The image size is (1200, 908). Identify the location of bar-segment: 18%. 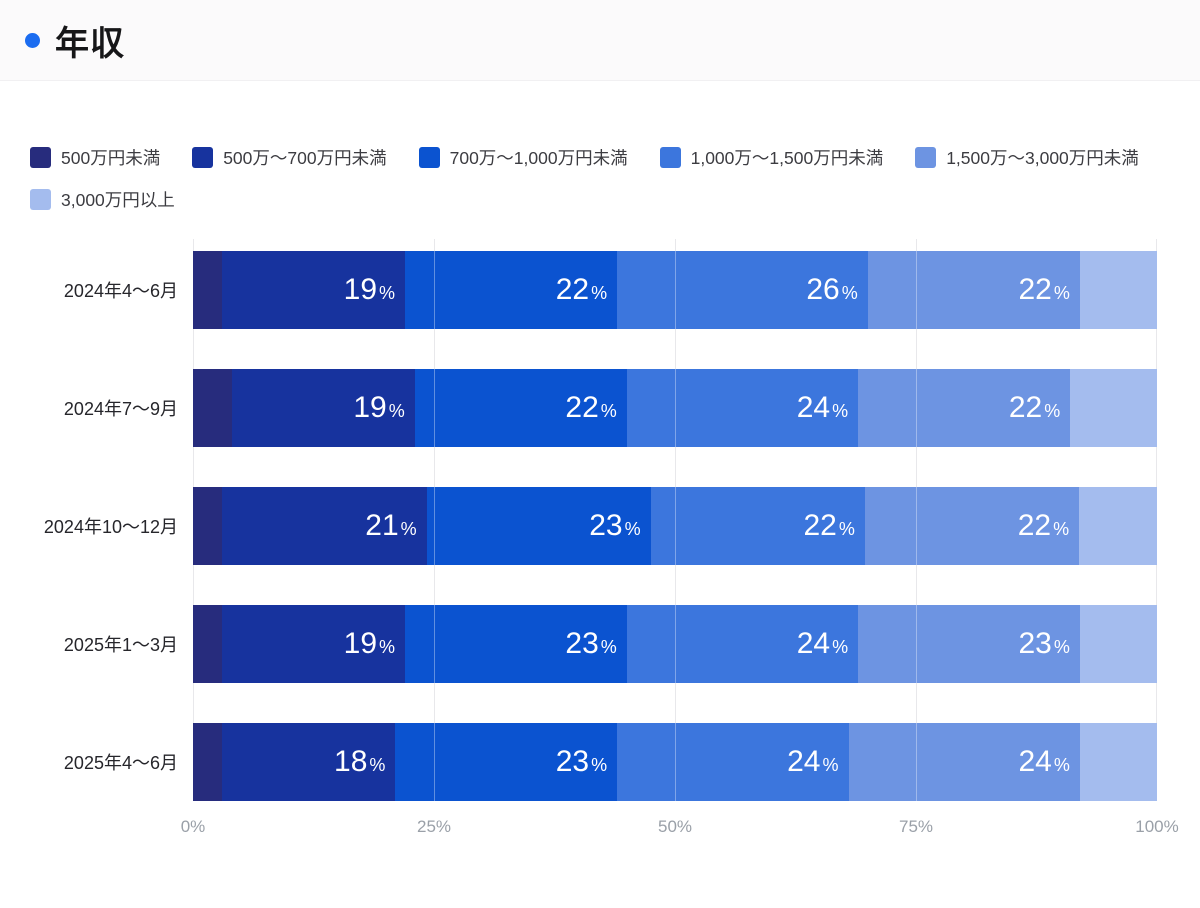
(308, 762).